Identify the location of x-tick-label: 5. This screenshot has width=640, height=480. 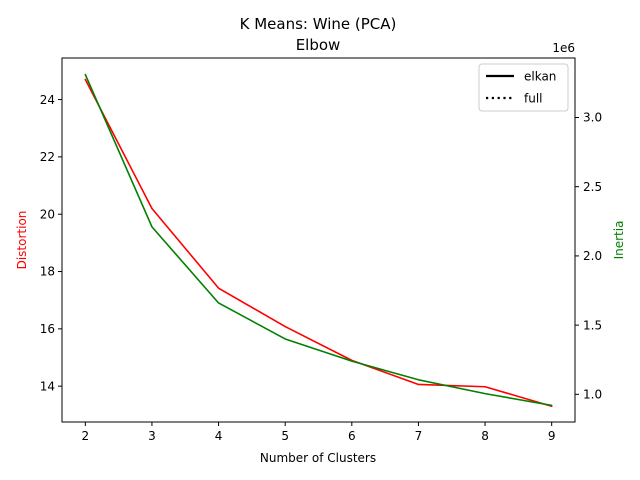
(285, 436).